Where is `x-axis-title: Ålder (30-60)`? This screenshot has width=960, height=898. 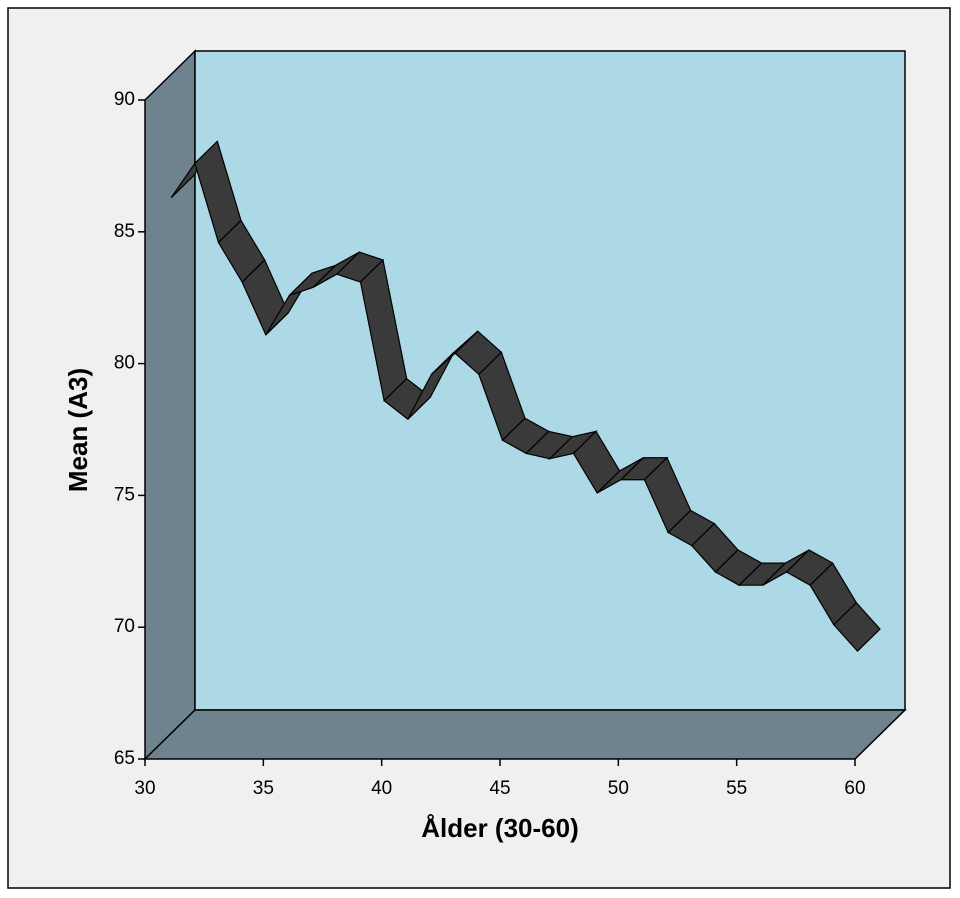
x-axis-title: Ålder (30-60) is located at coordinates (500, 828).